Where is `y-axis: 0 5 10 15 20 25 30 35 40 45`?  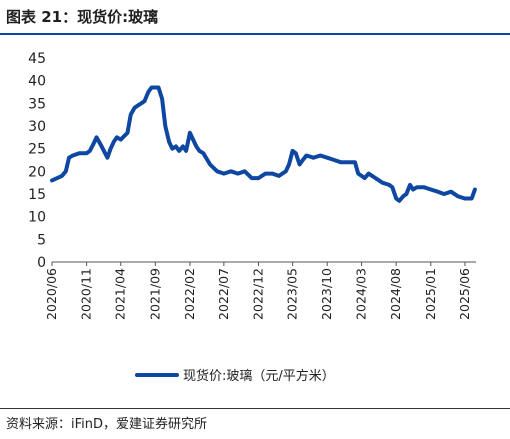 y-axis: 0 5 10 15 20 25 30 35 40 45 is located at coordinates (37, 161).